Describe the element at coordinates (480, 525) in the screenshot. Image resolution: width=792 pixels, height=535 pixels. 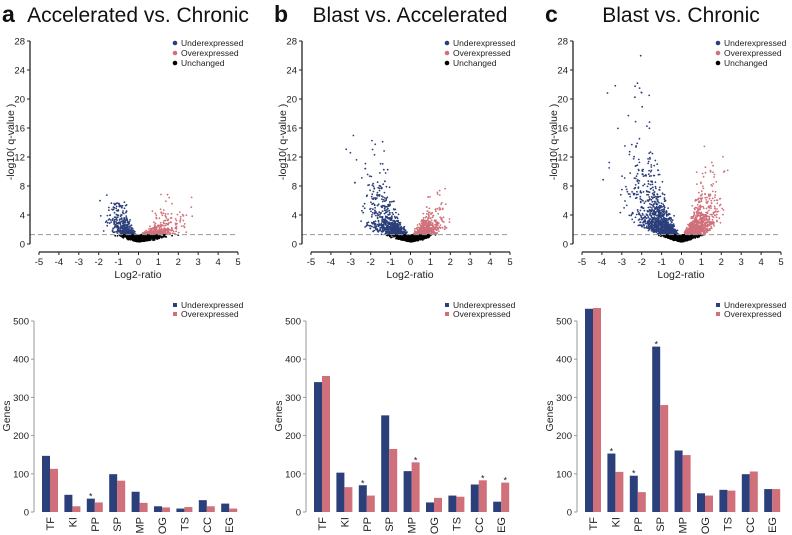
I see `category-label: CC` at that location.